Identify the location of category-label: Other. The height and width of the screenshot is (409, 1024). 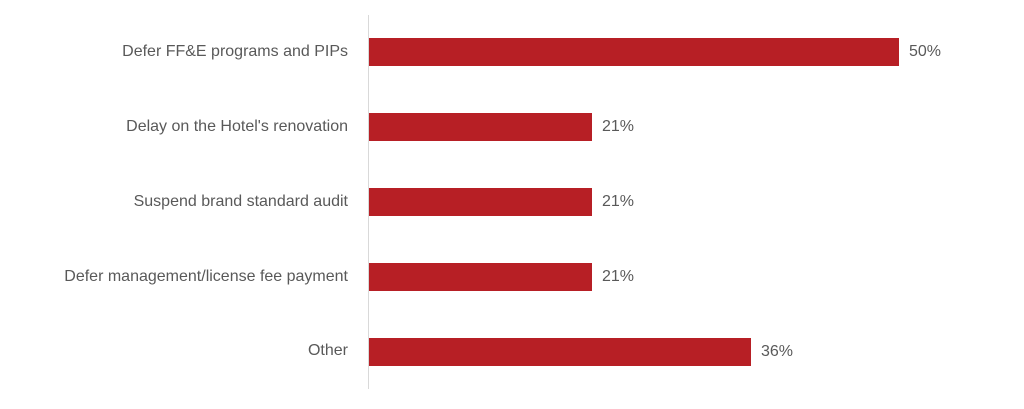
(327, 351).